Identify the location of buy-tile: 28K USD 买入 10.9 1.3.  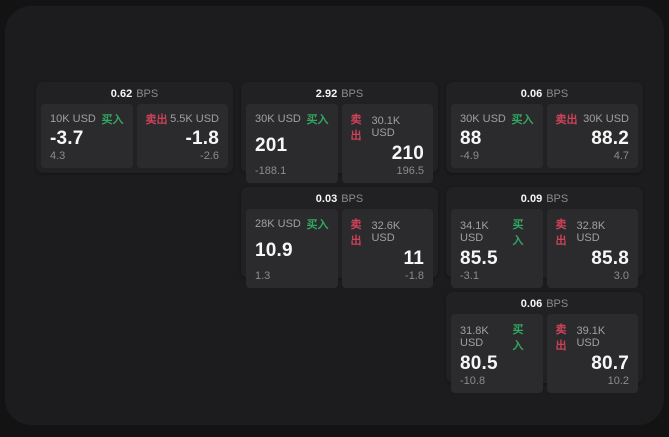
(292, 248).